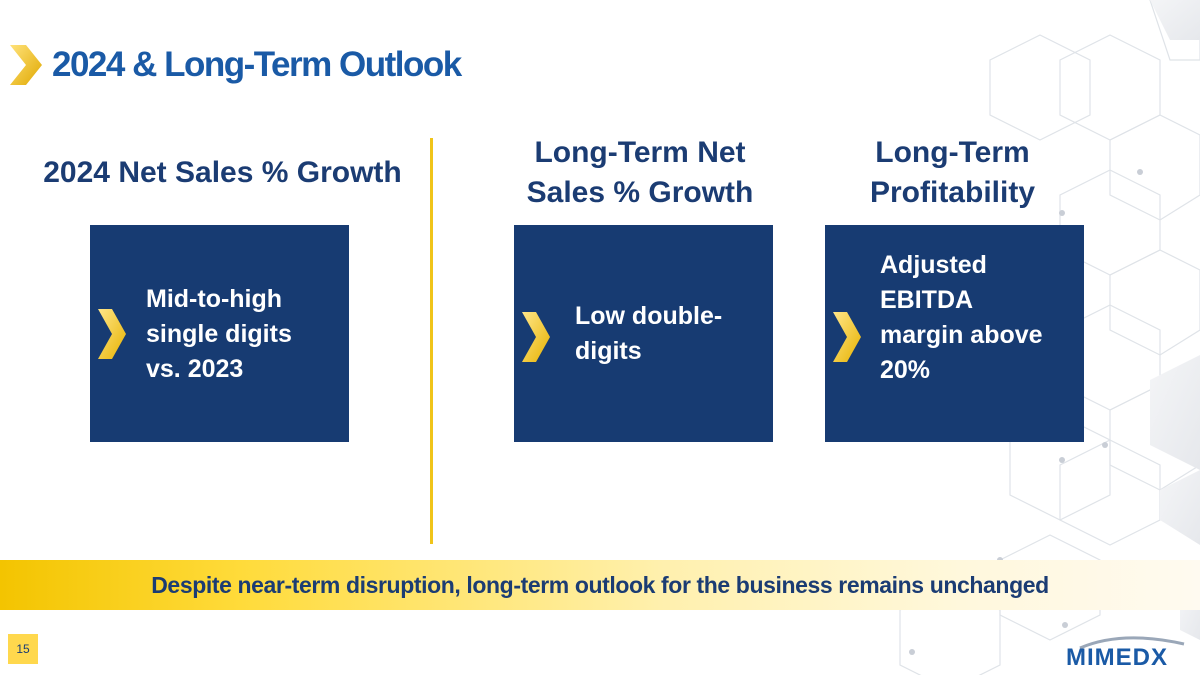 This screenshot has width=1200, height=675. Describe the element at coordinates (214, 299) in the screenshot. I see `box-line: Mid-to-high` at that location.